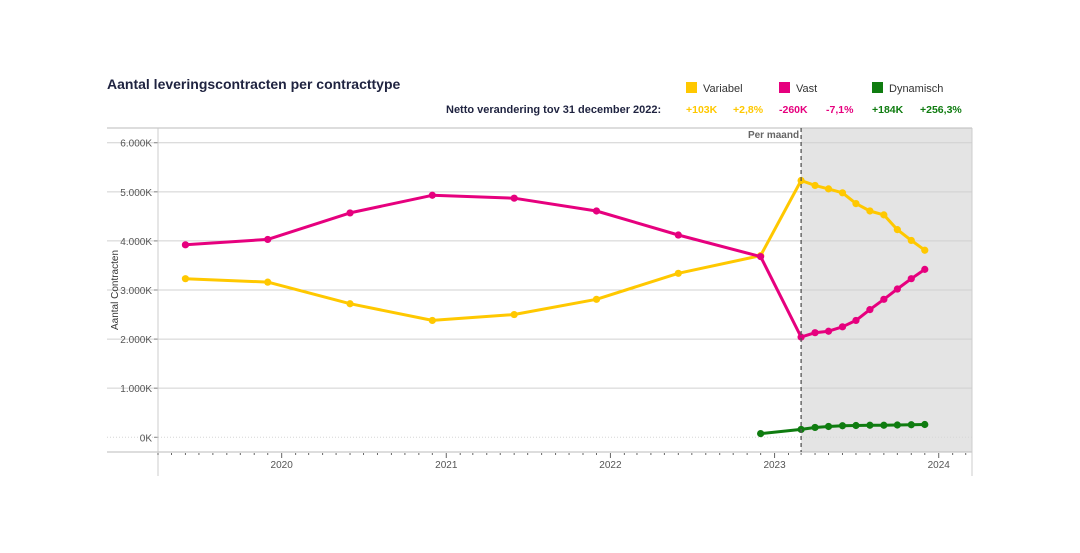 The height and width of the screenshot is (553, 1080). I want to click on netto-dynamisch-abs: +184K, so click(888, 110).